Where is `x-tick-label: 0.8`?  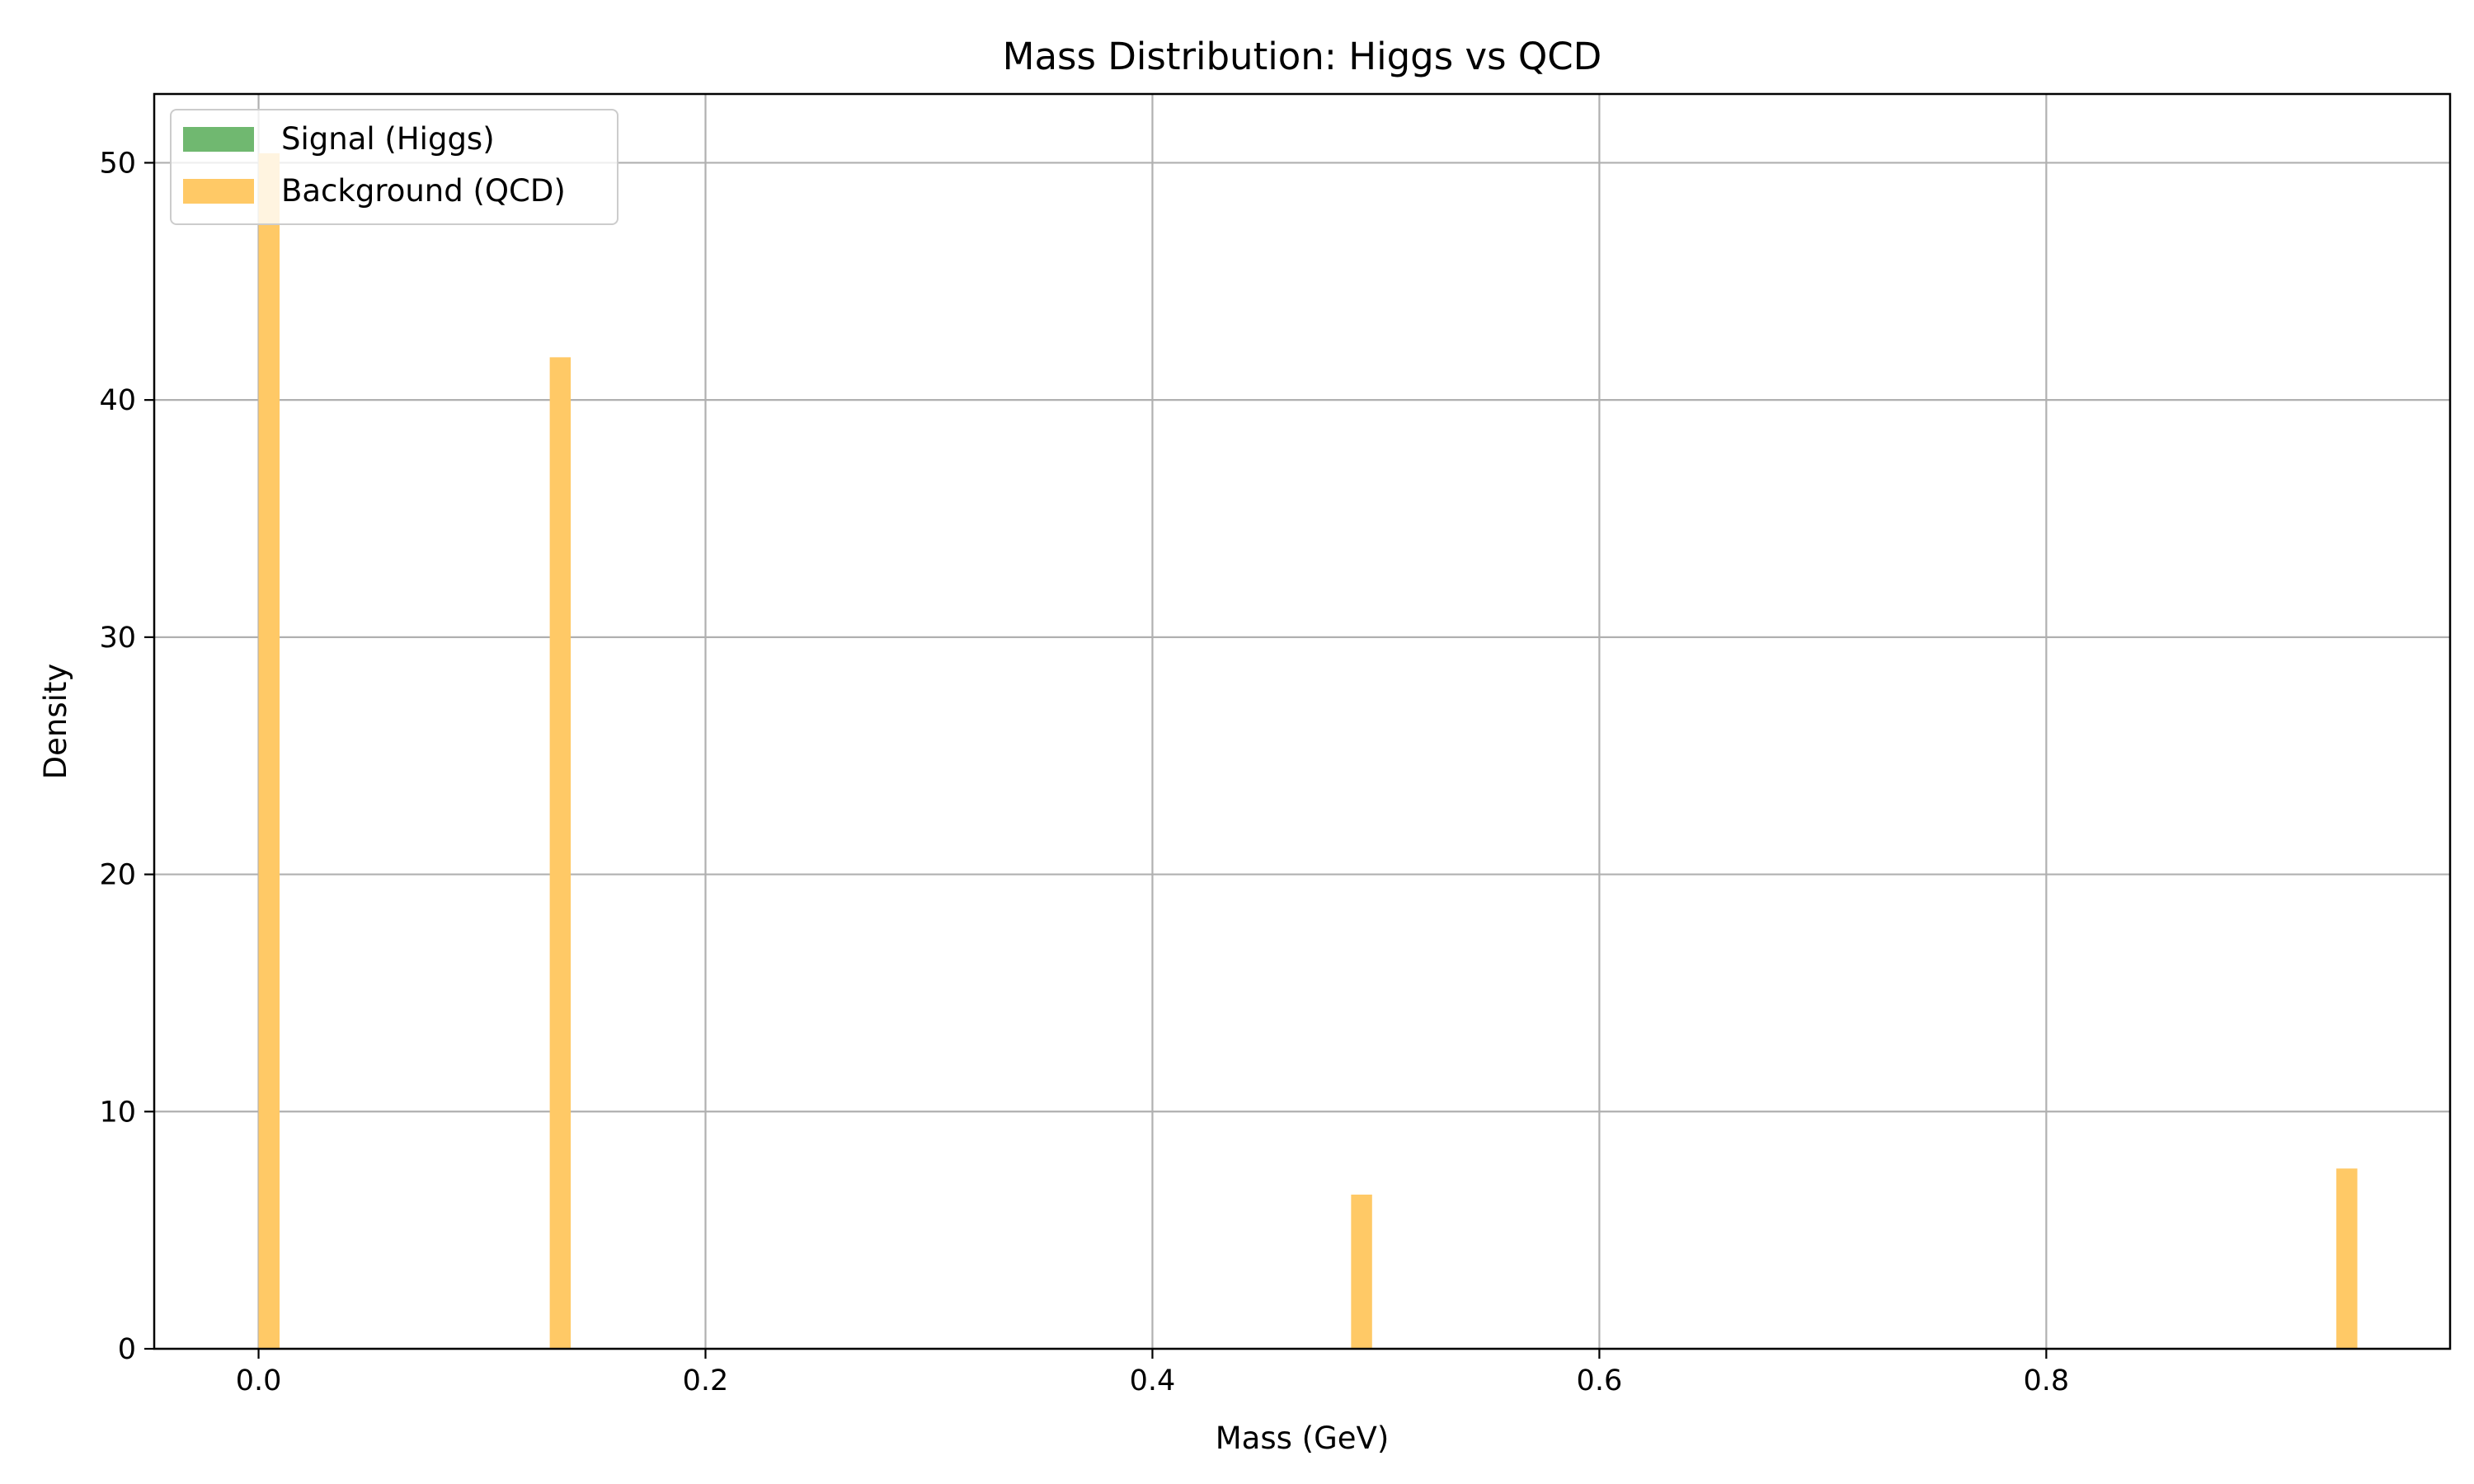
x-tick-label: 0.8 is located at coordinates (2047, 1380).